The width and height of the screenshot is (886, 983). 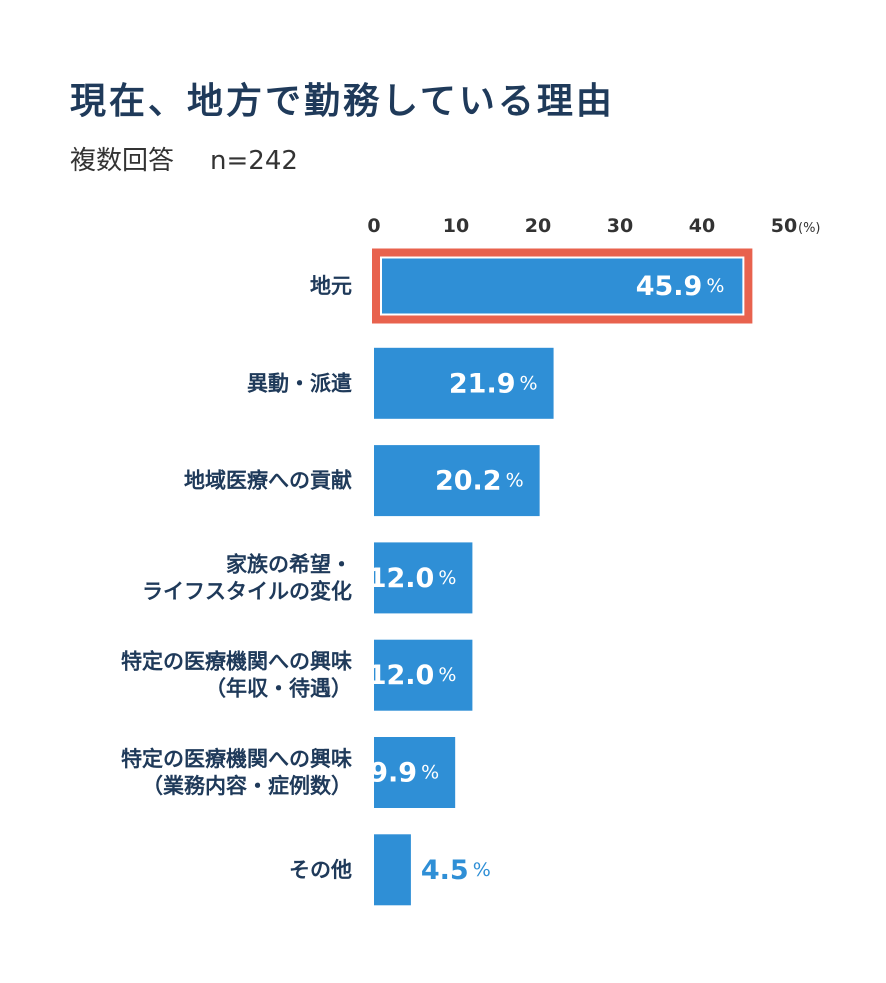 I want to click on x-tick-label: 50, so click(x=784, y=226).